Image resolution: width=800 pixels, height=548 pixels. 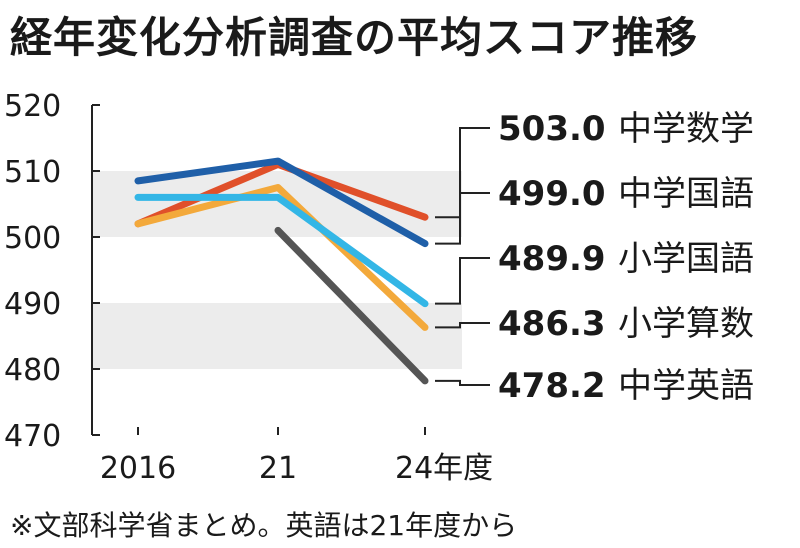 I want to click on y-tick-label: 520, so click(x=32, y=106).